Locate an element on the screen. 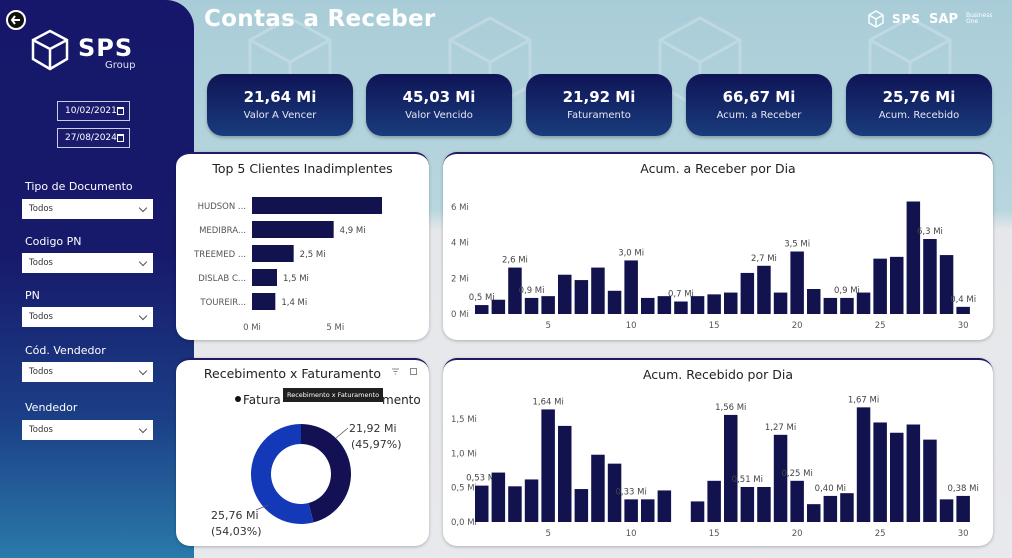 This screenshot has width=1012, height=558. x-tick-label: 0 Mi is located at coordinates (252, 328).